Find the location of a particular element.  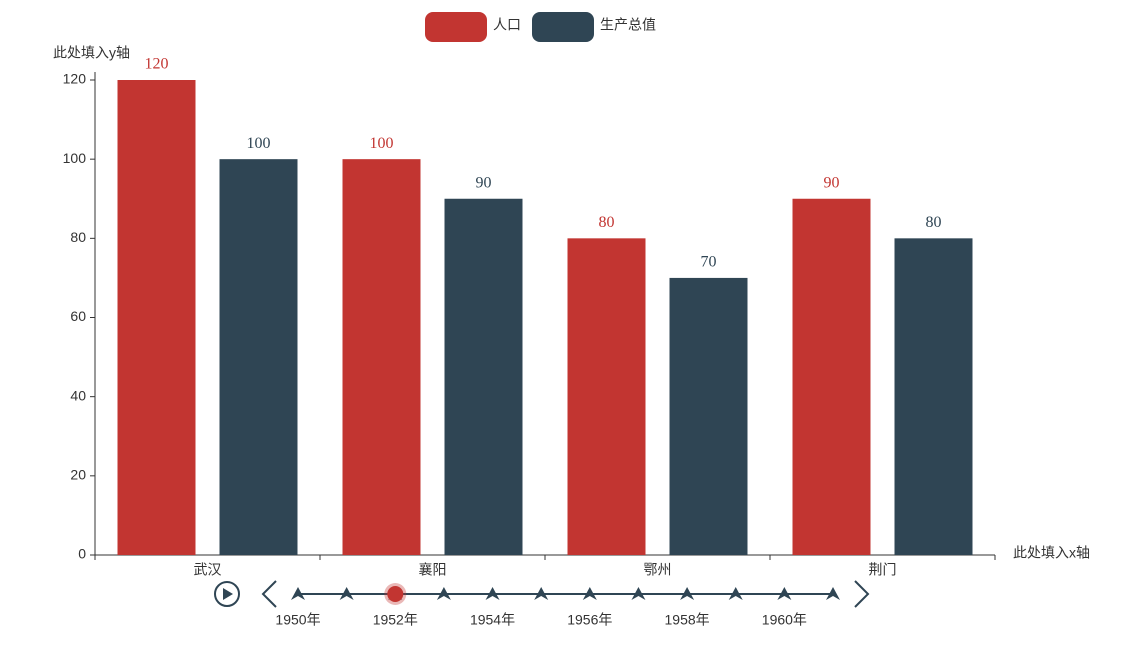

y-tick-label: 120 is located at coordinates (75, 79).